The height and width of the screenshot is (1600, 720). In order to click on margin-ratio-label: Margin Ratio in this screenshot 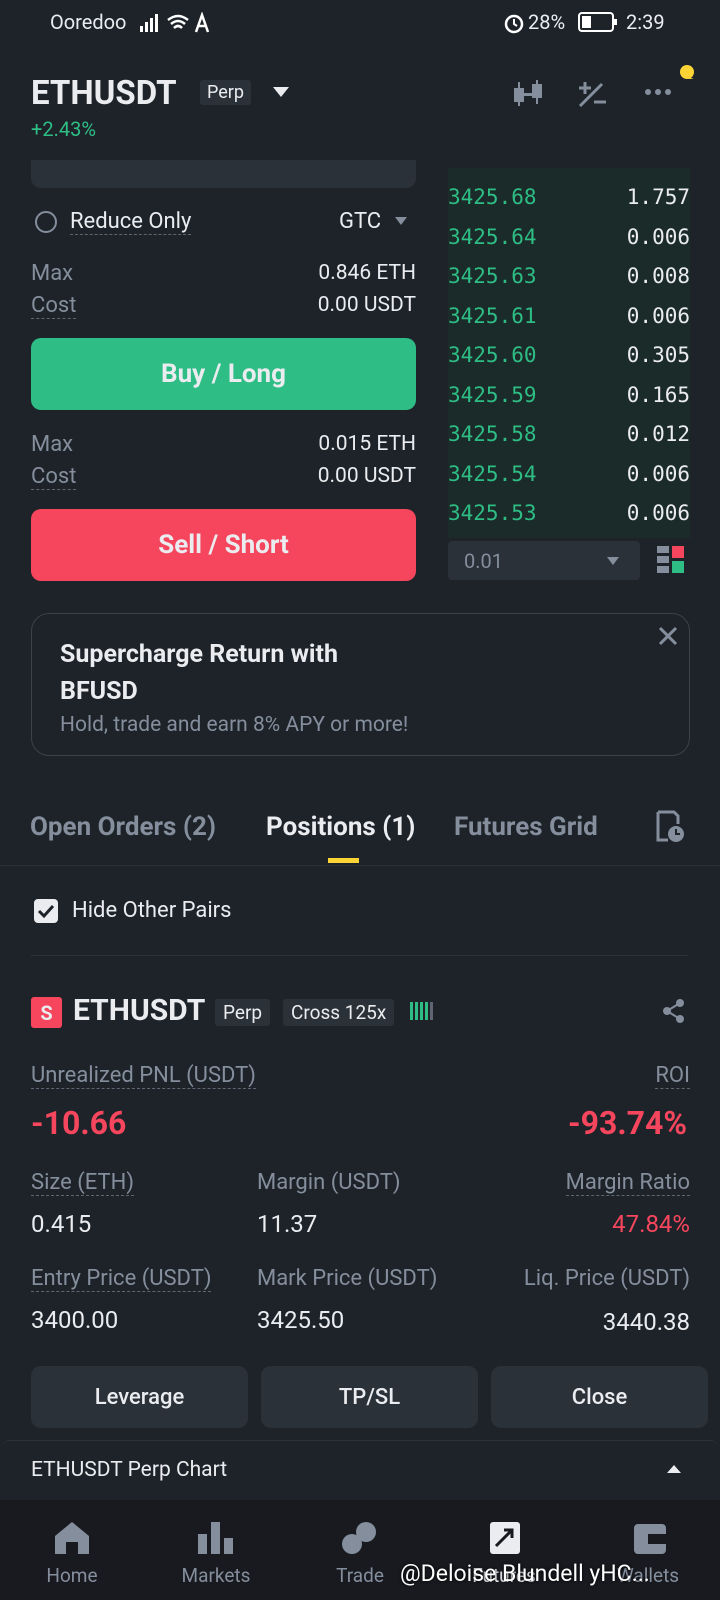, I will do `click(627, 1183)`.